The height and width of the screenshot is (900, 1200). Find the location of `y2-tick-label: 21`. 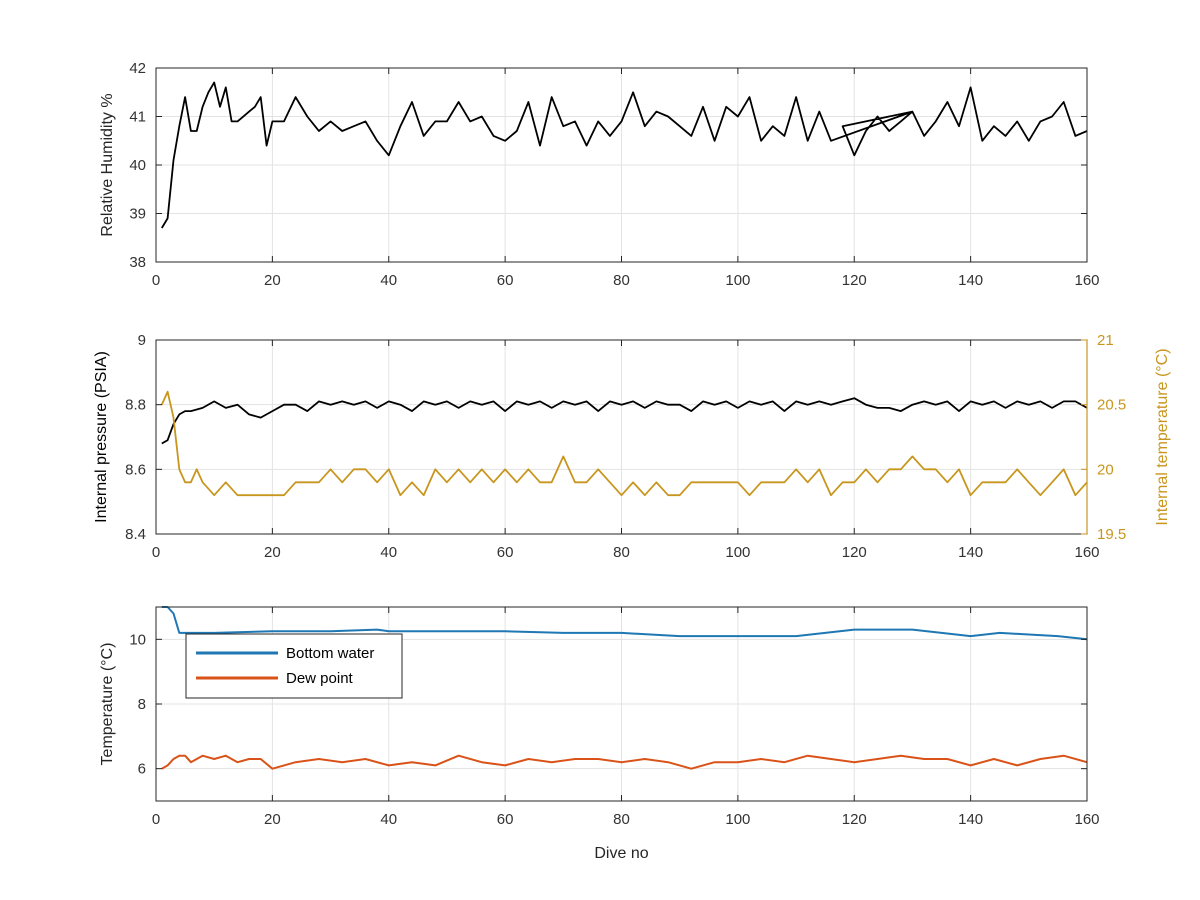

y2-tick-label: 21 is located at coordinates (1105, 340).